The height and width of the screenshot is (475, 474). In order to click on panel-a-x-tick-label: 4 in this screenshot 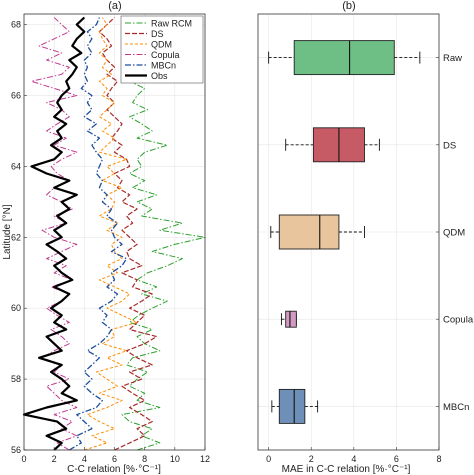, I will do `click(84, 459)`.